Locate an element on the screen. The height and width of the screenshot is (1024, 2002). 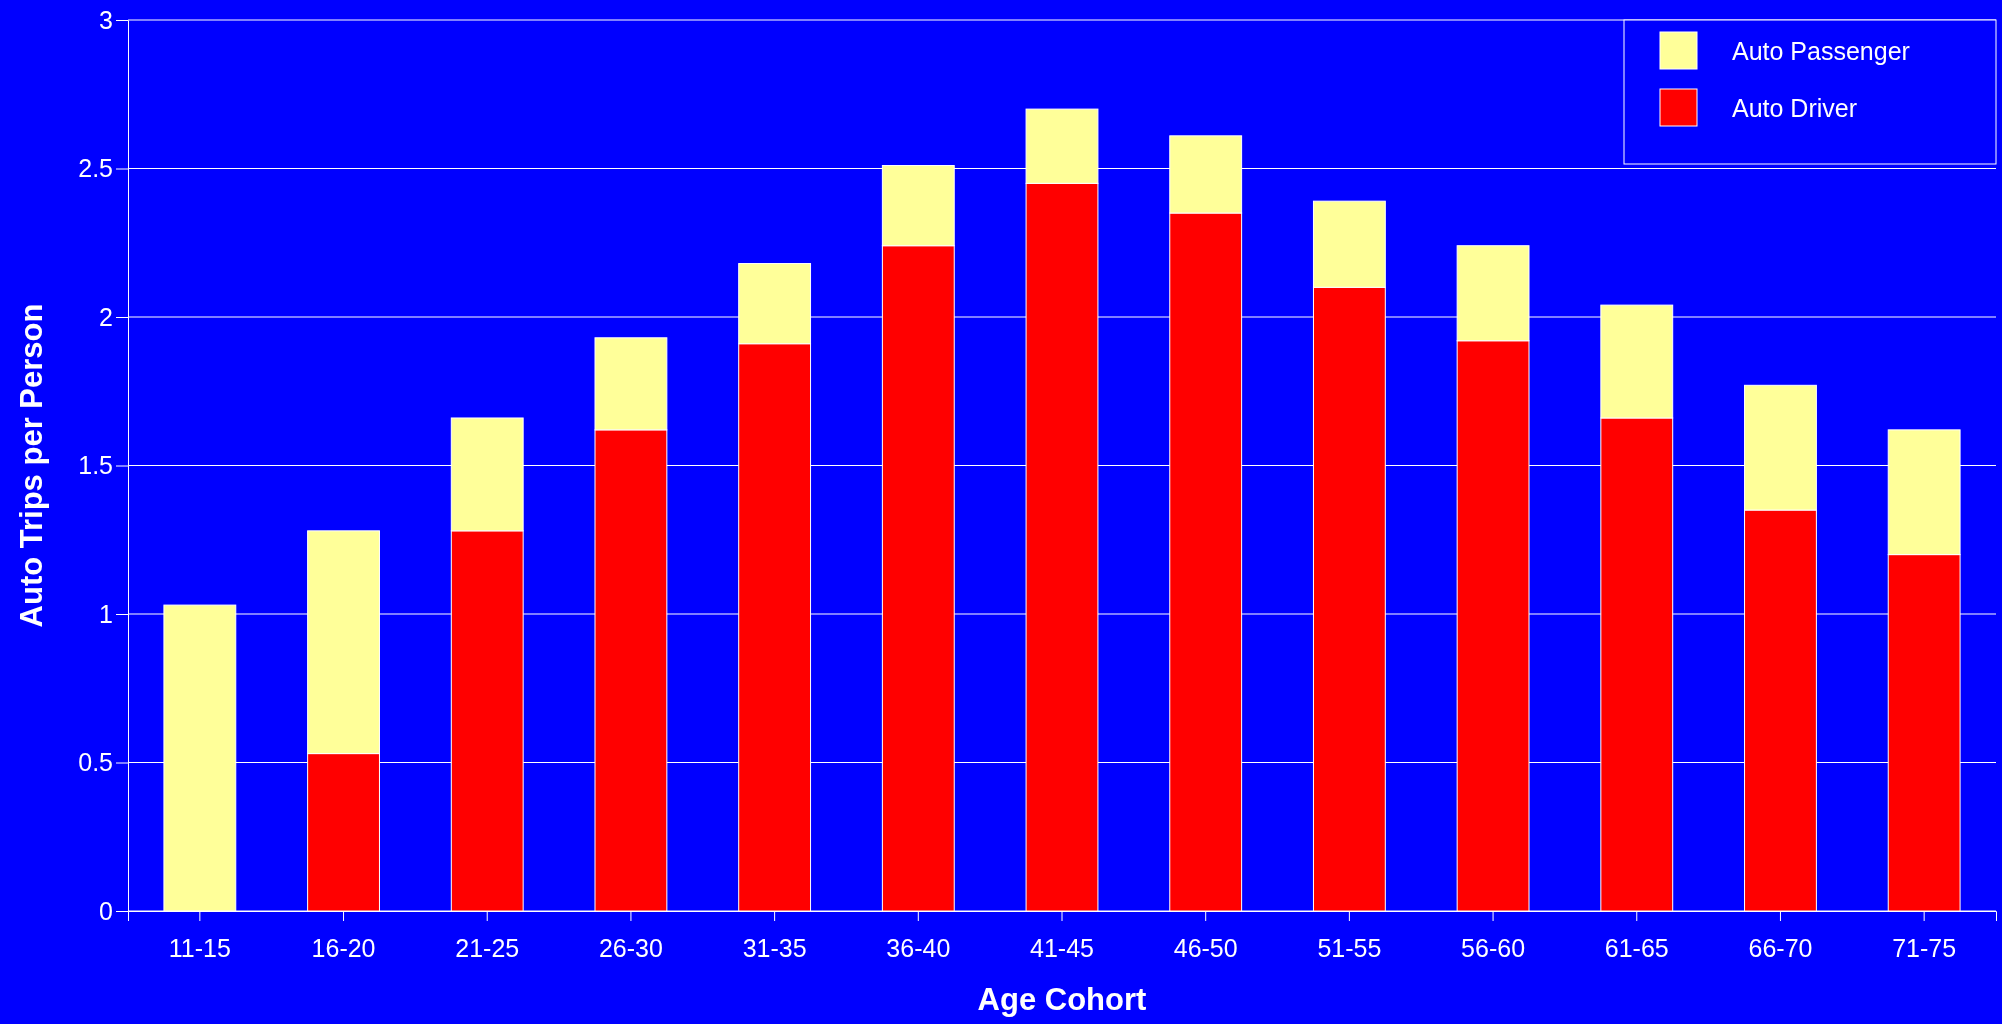
y-tick-label: 0.5 is located at coordinates (95, 762).